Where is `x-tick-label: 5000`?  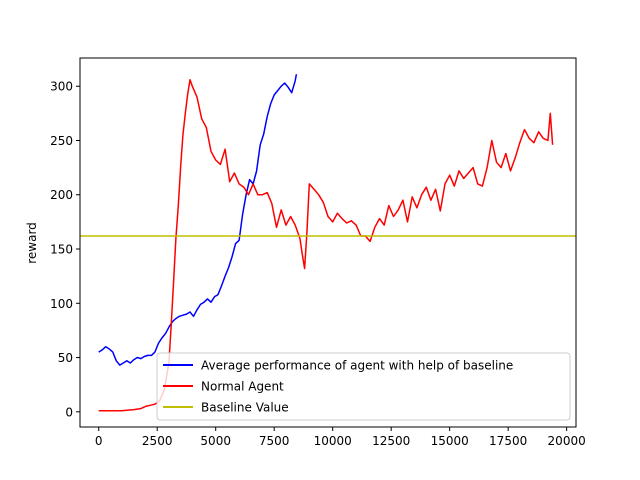
x-tick-label: 5000 is located at coordinates (215, 441).